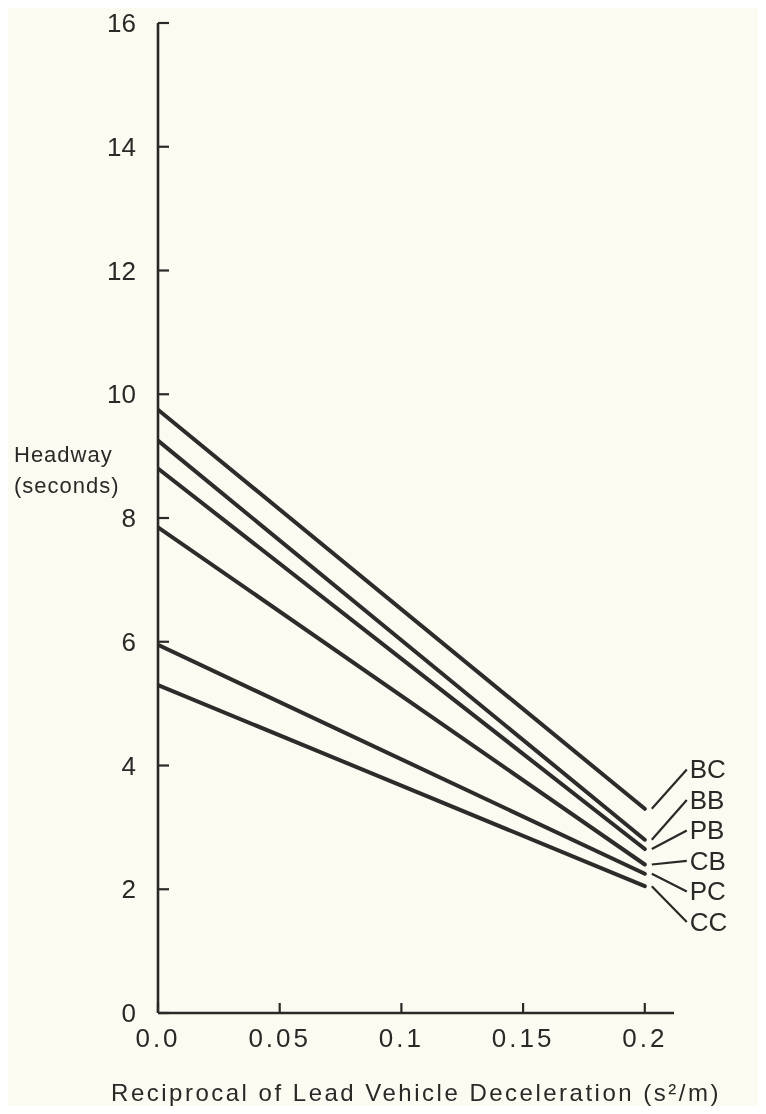  Describe the element at coordinates (121, 270) in the screenshot. I see `y-tick-label: 12` at that location.